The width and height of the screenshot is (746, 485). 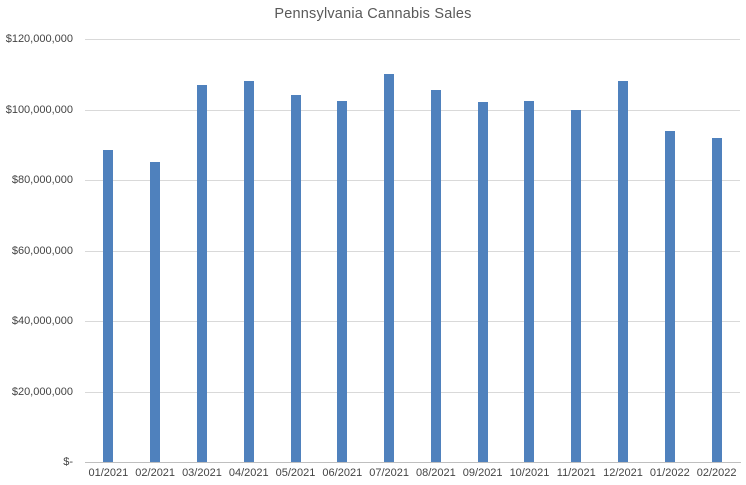 What do you see at coordinates (42, 180) in the screenshot?
I see `y-axis-tick-label: $80,000,000` at bounding box center [42, 180].